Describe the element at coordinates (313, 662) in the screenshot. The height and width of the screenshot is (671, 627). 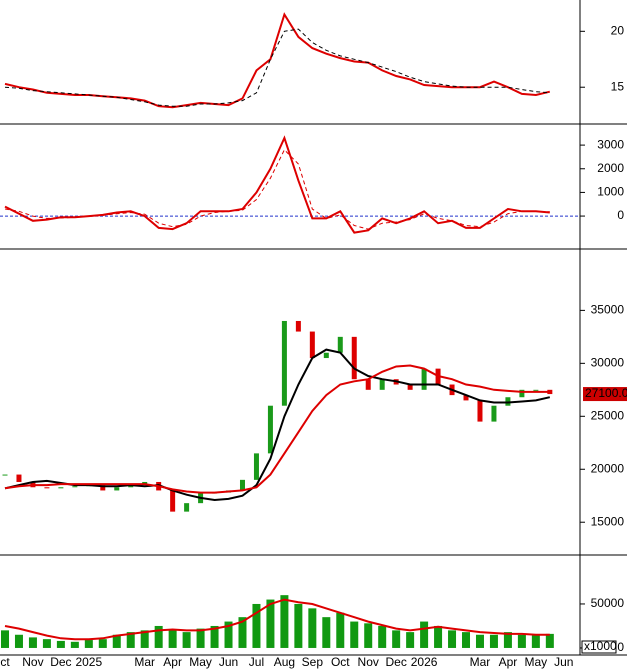
I see `x-tick-label: Sep` at that location.